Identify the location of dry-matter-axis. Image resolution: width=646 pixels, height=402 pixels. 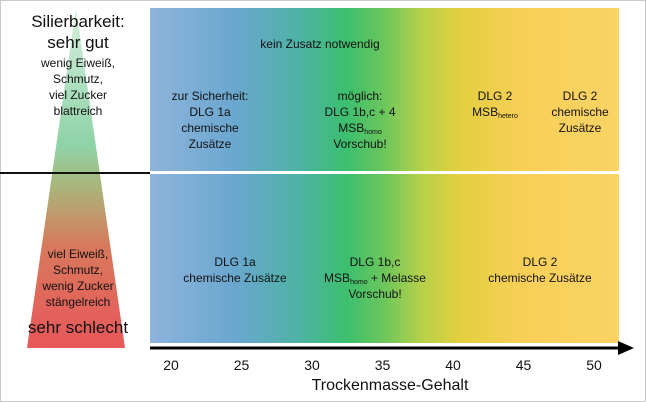
(392, 348).